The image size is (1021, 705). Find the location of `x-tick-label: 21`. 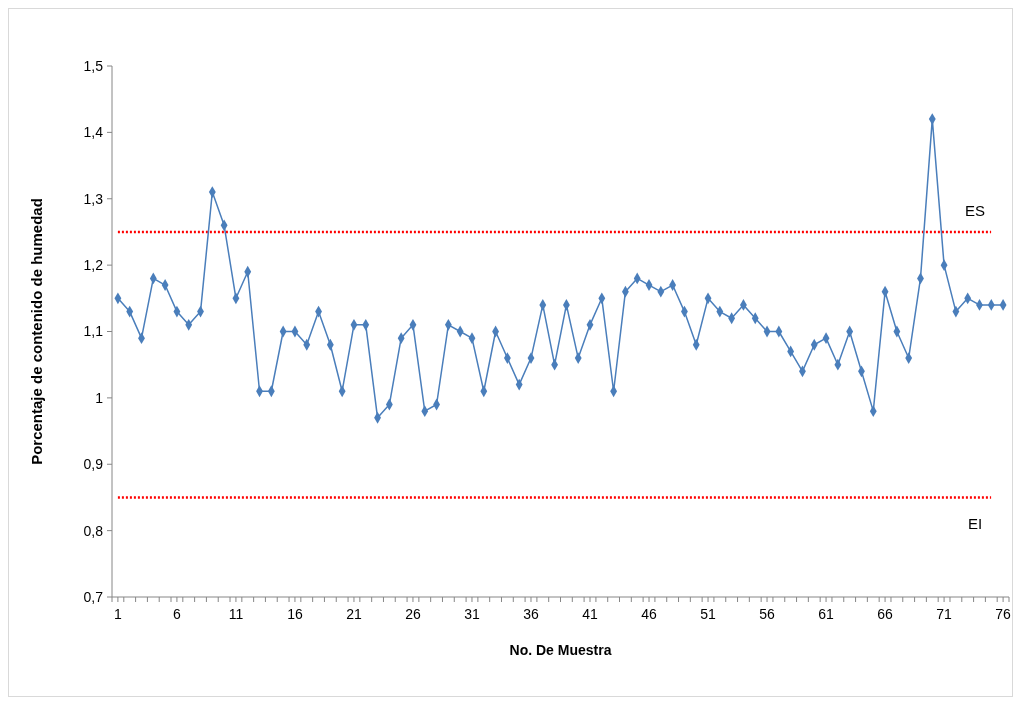

x-tick-label: 21 is located at coordinates (354, 614).